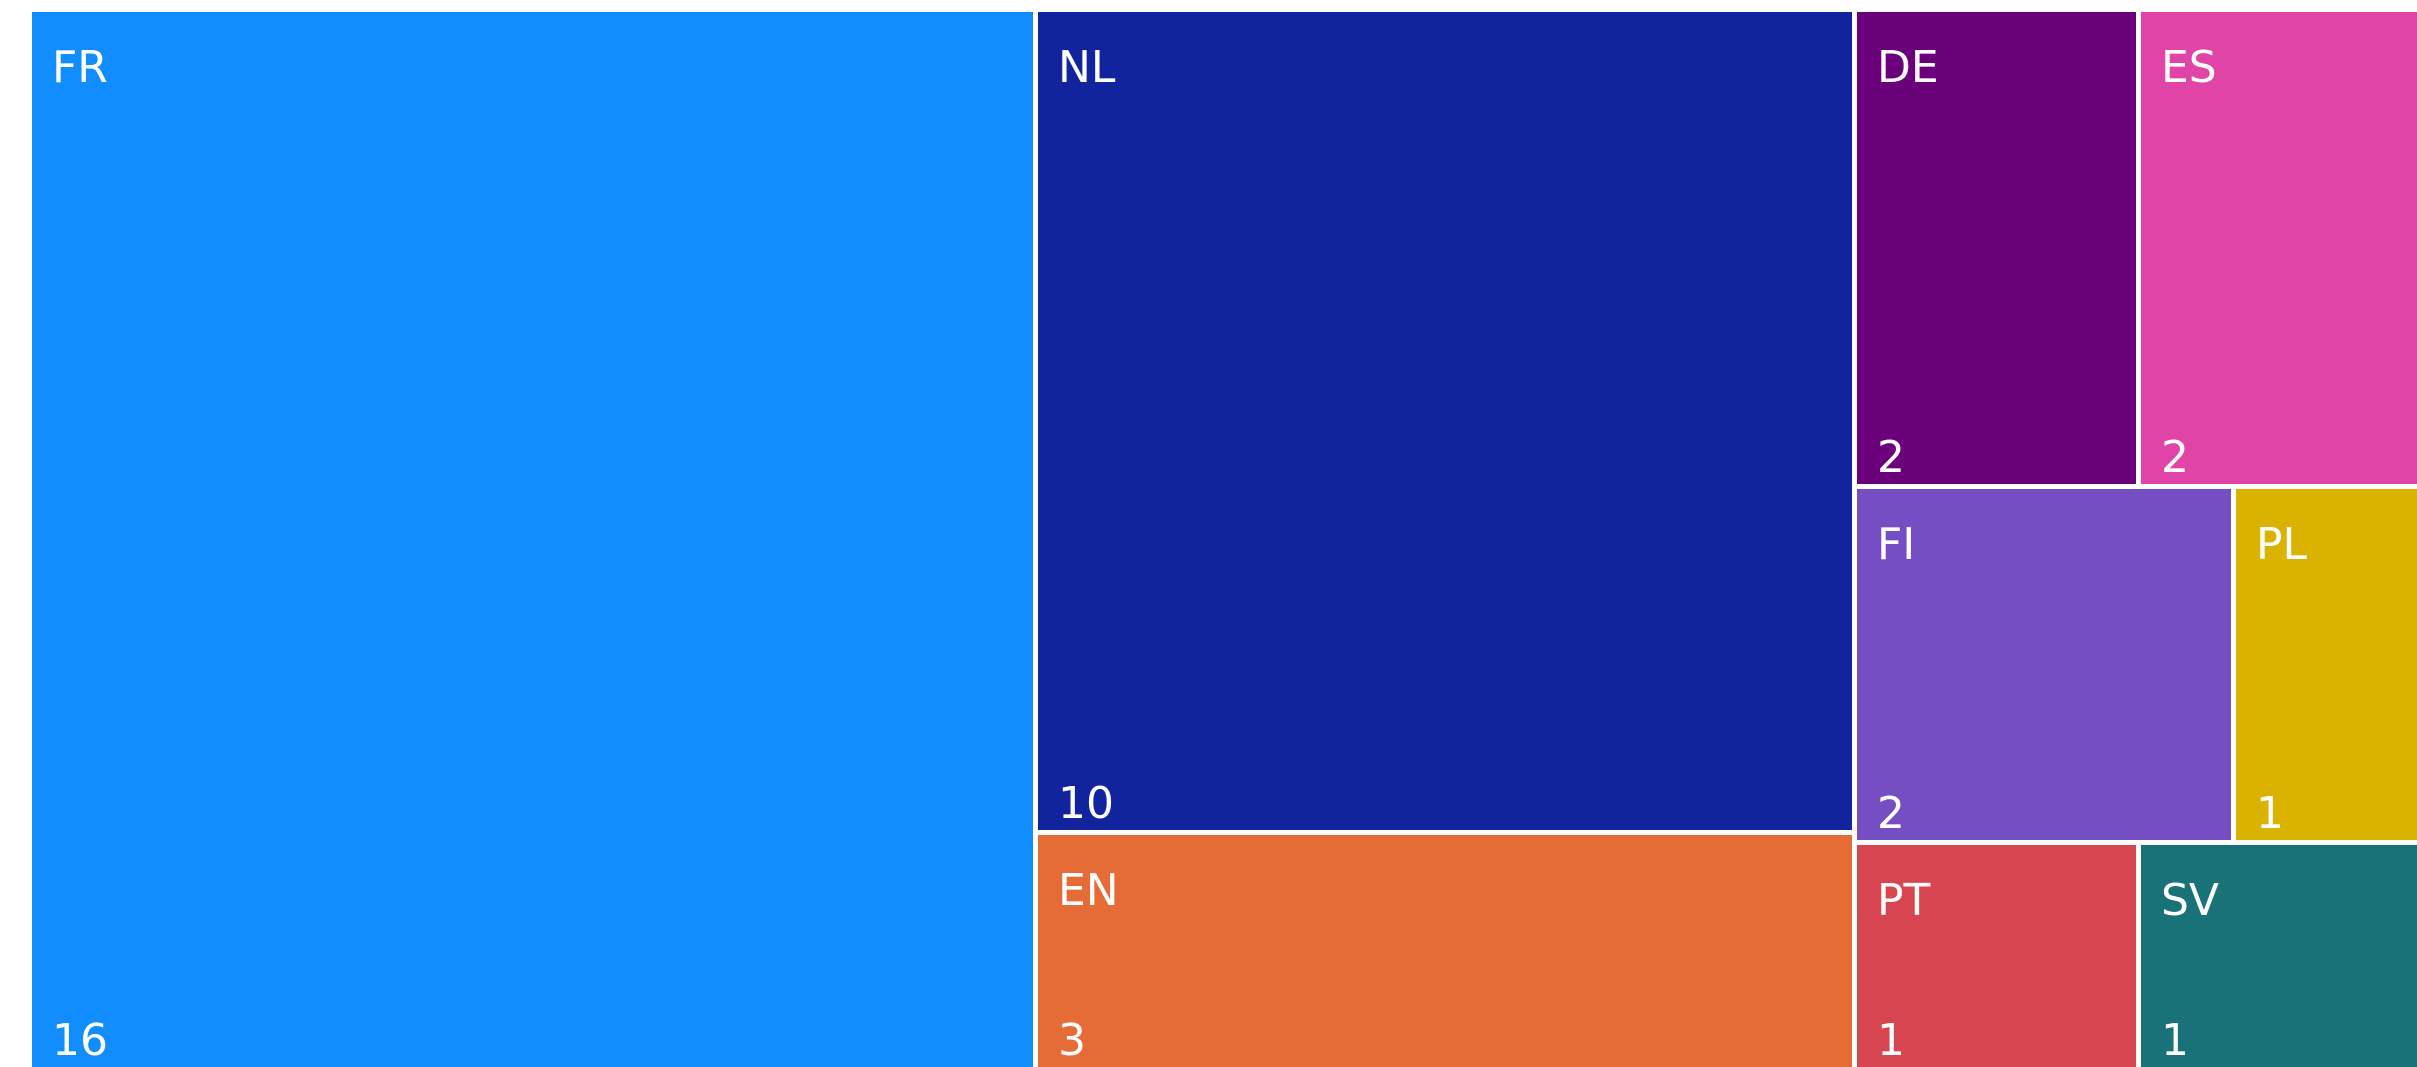  I want to click on tile-label-pt: PT, so click(1904, 900).